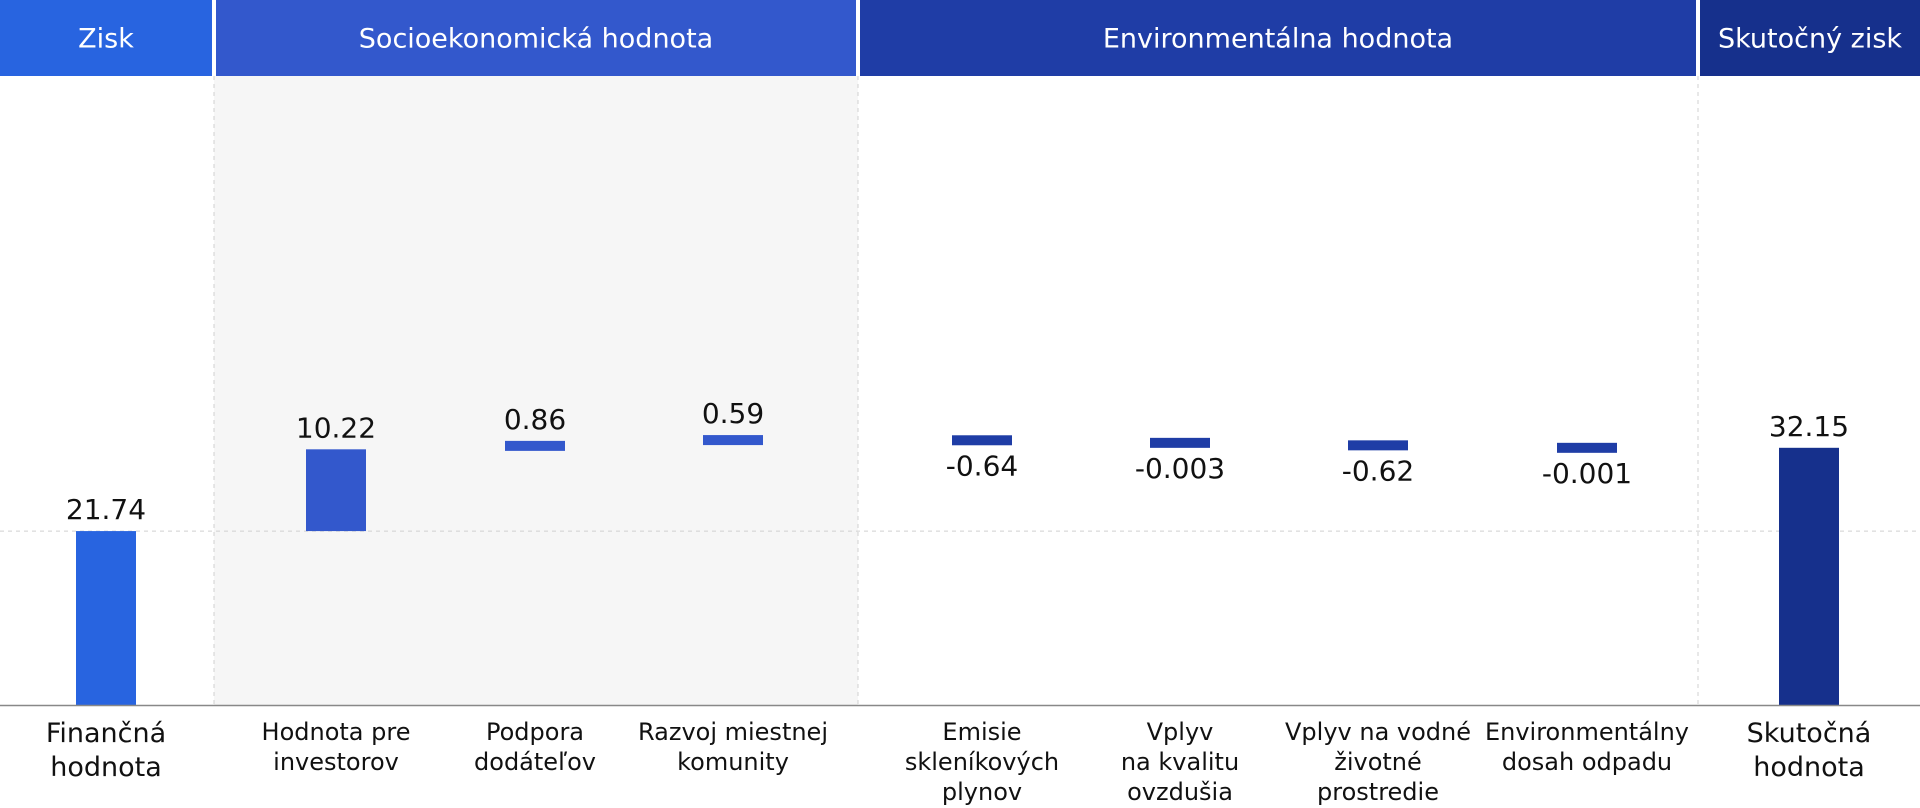  I want to click on category-label-4: Razvoj miestnej komunity, so click(733, 747).